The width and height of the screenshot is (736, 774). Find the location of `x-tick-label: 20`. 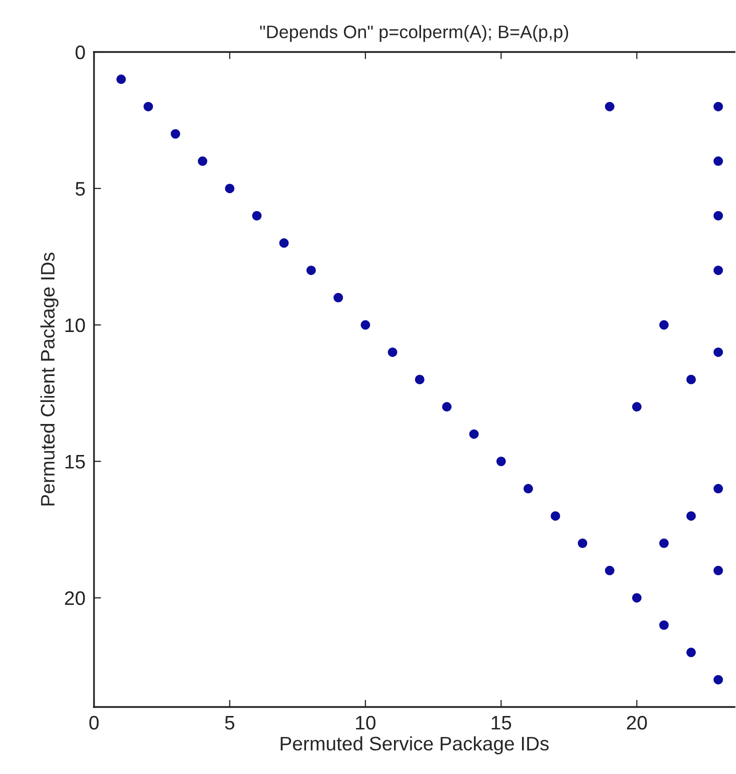

x-tick-label: 20 is located at coordinates (636, 723).